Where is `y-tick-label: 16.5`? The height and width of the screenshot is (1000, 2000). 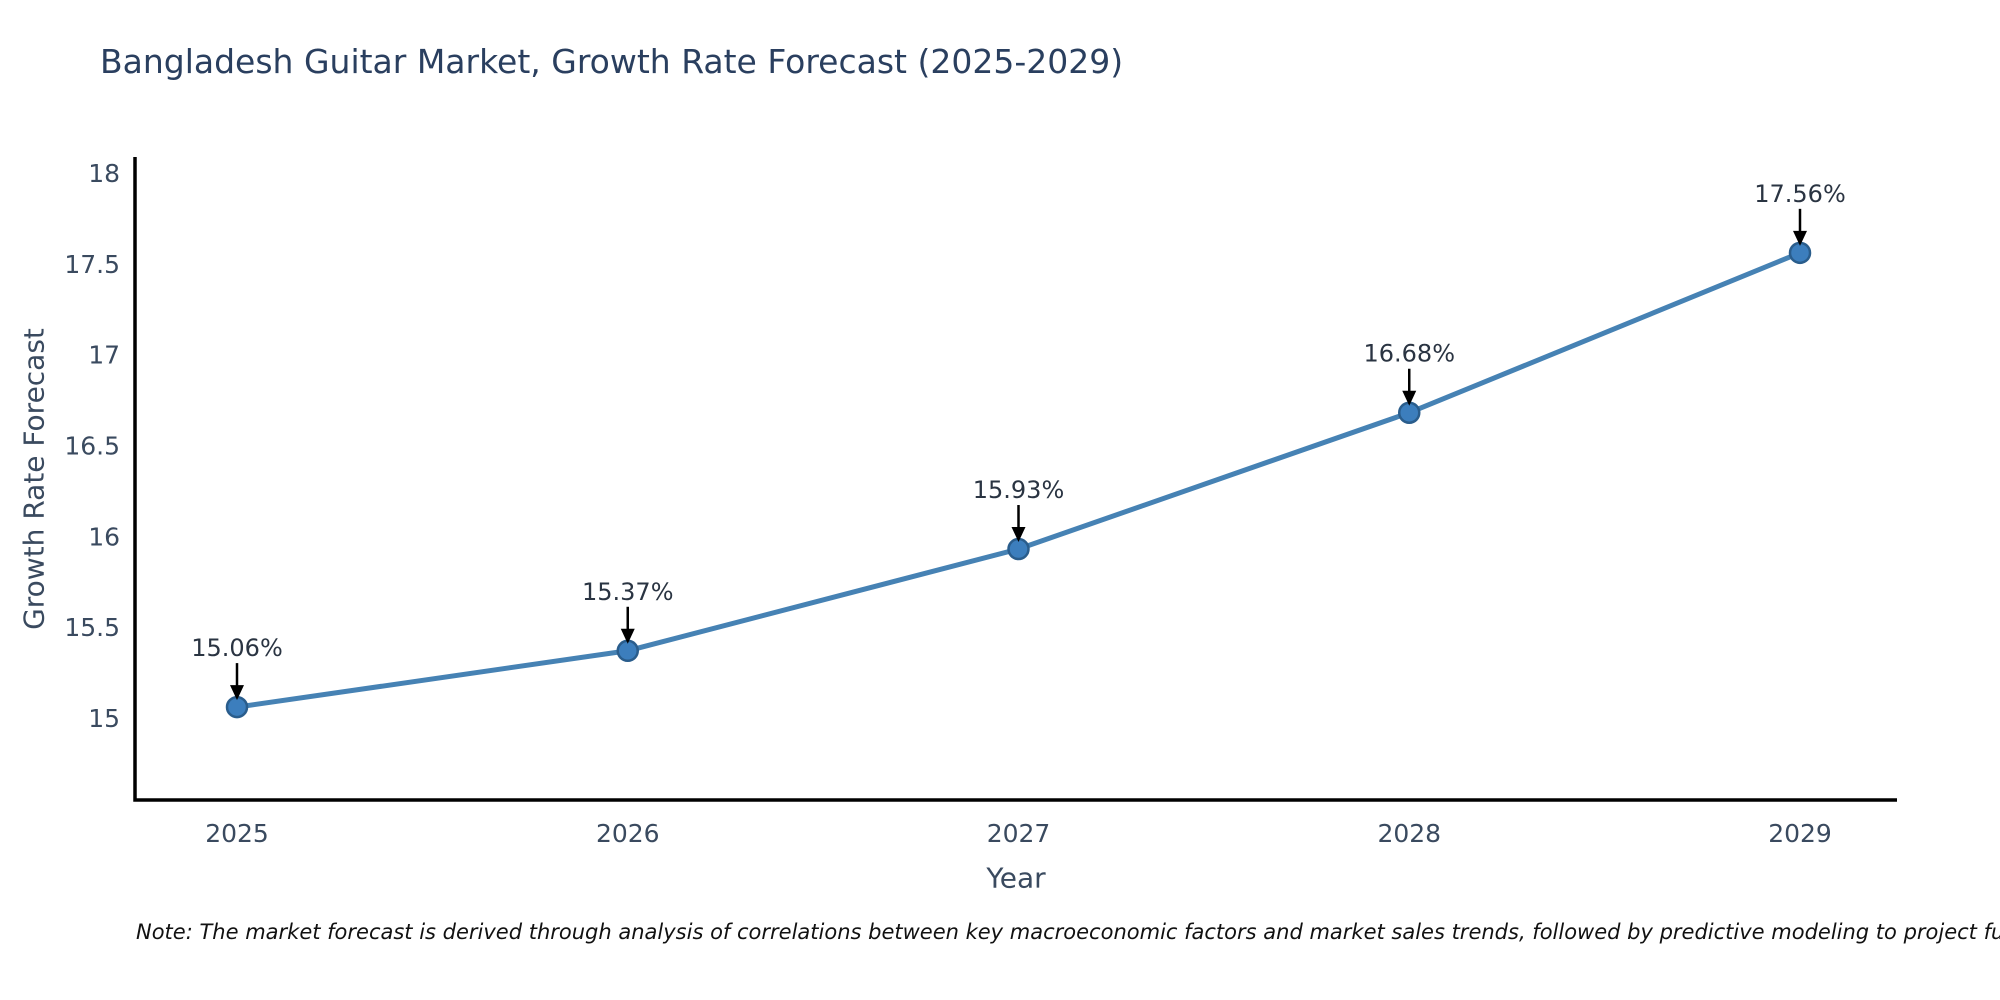 y-tick-label: 16.5 is located at coordinates (92, 445).